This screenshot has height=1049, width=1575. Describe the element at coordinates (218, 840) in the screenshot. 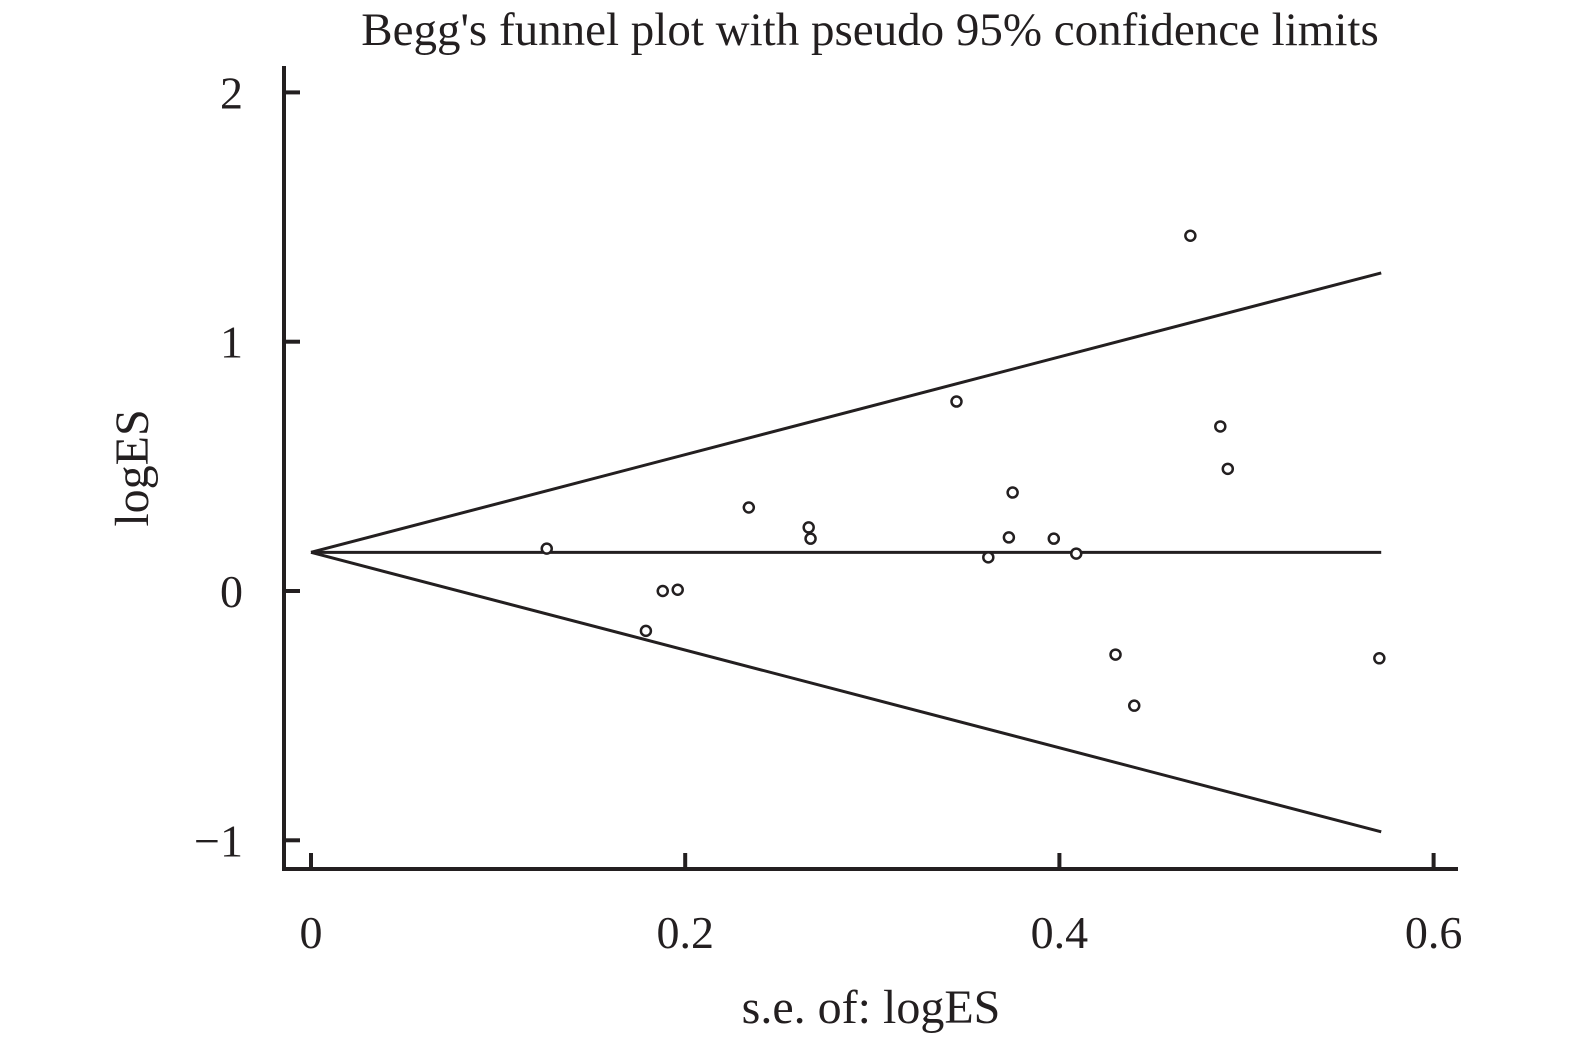

I see `y-tick-label: −1` at that location.